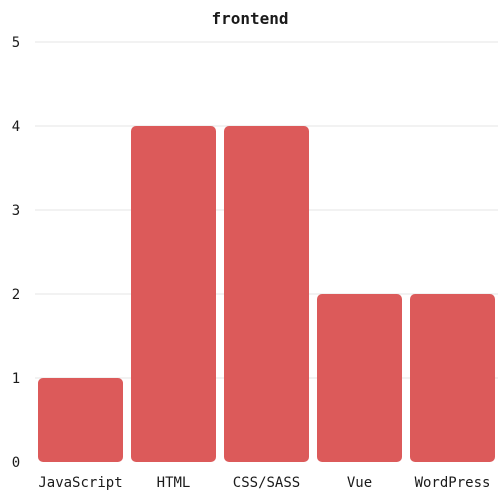 Image resolution: width=500 pixels, height=500 pixels. I want to click on x-tick-label: HTML, so click(174, 483).